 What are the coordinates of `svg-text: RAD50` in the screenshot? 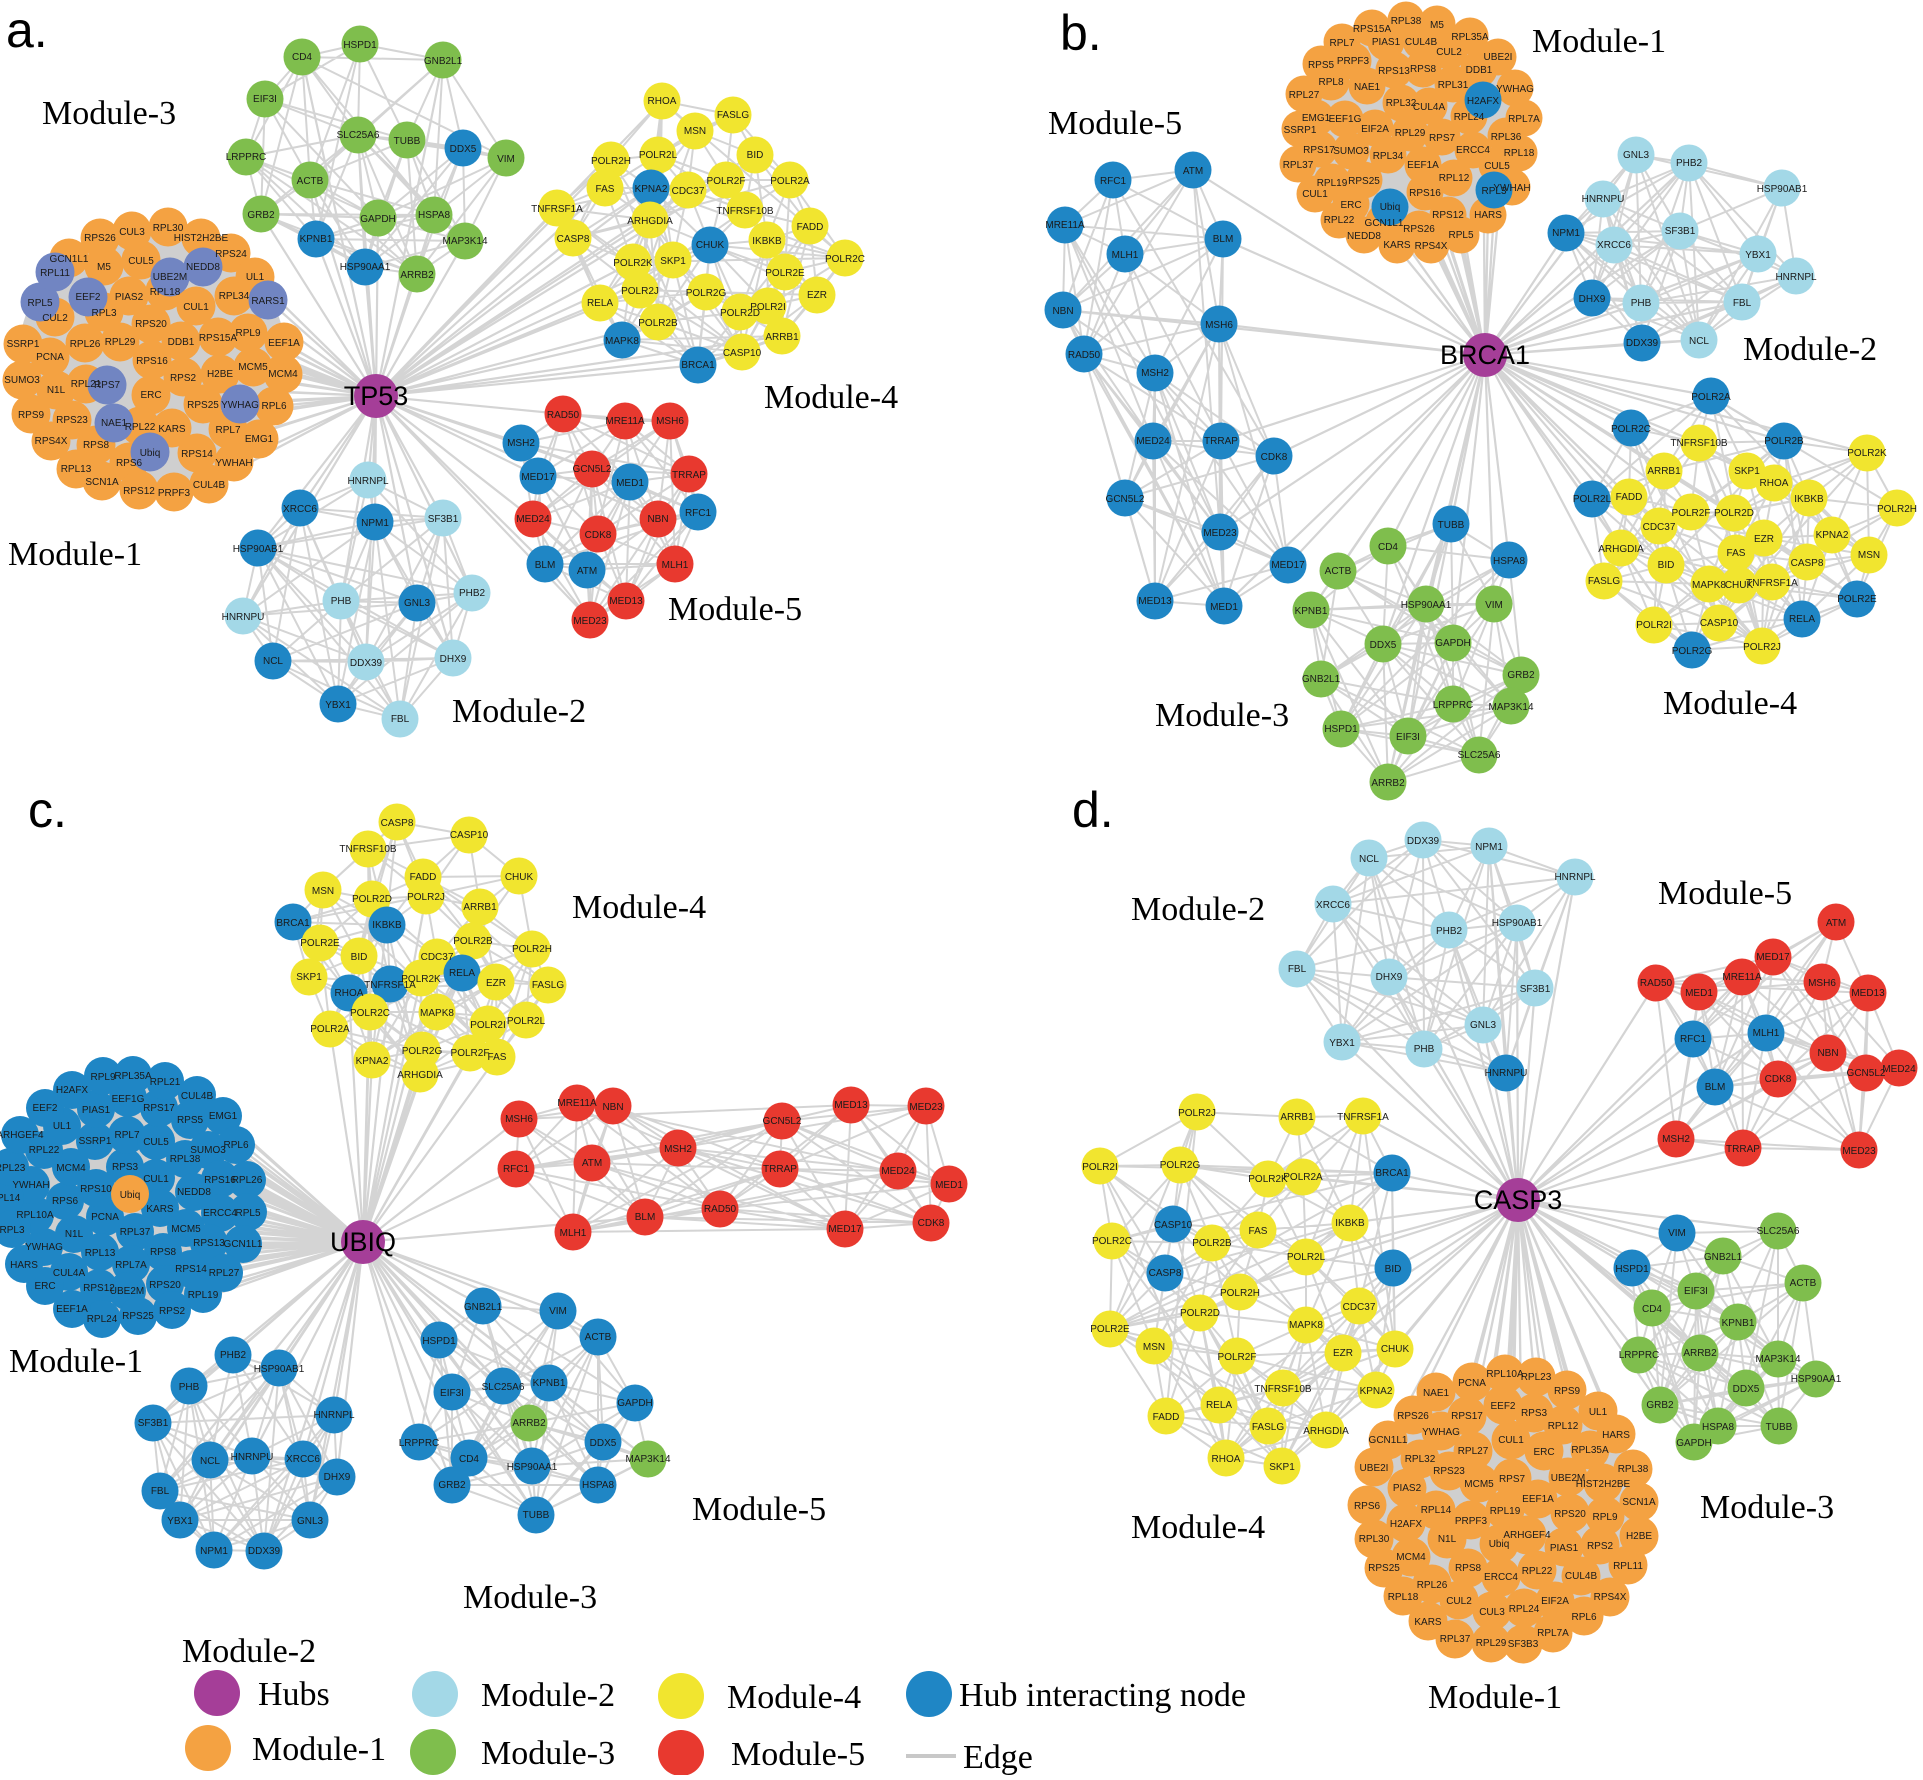 It's located at (1084, 355).